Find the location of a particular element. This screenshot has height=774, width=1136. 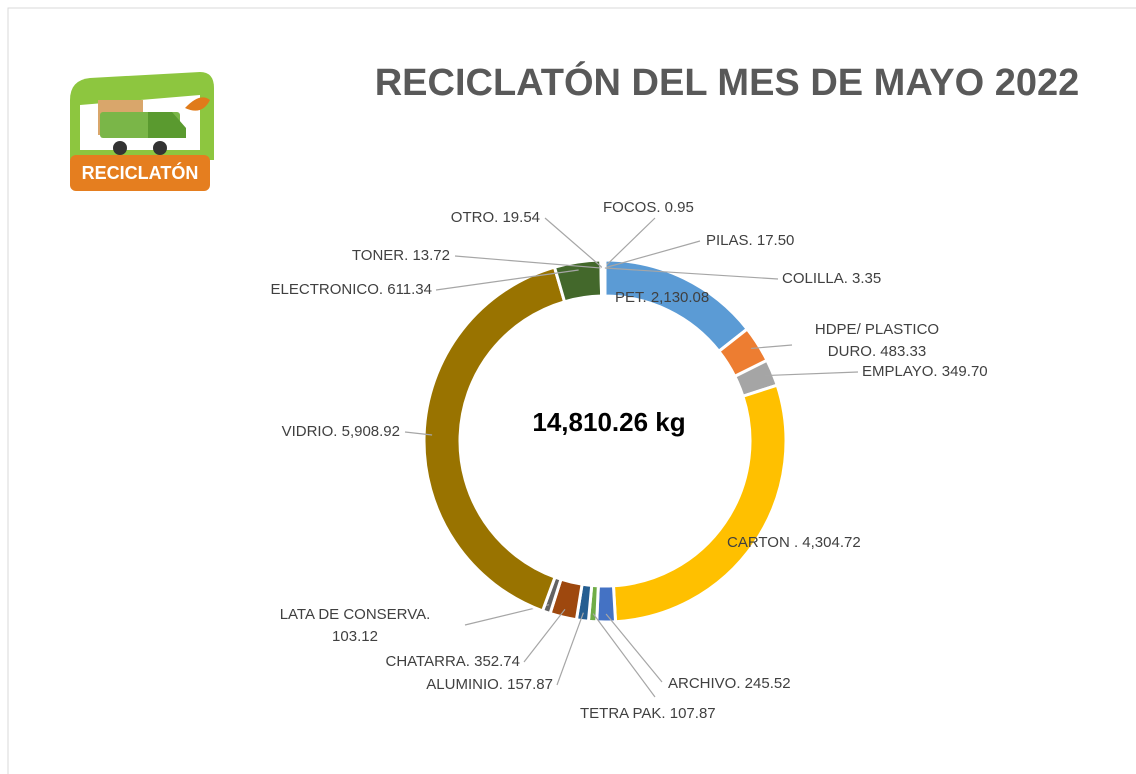

data-label-line: VIDRIO. 5,908.92 is located at coordinates (341, 431).